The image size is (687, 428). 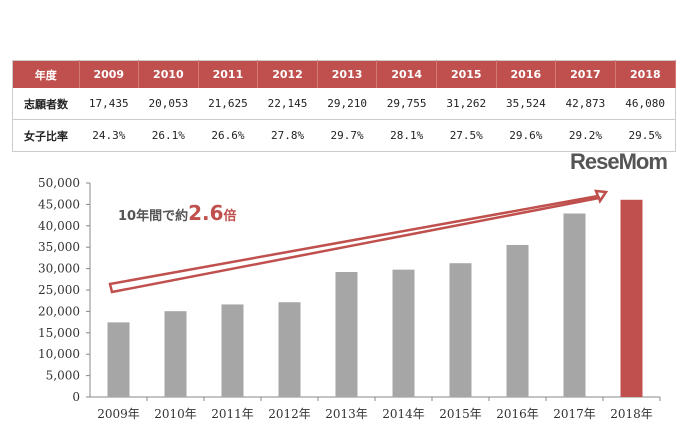 I want to click on table-cell: 29.6%, so click(x=526, y=135).